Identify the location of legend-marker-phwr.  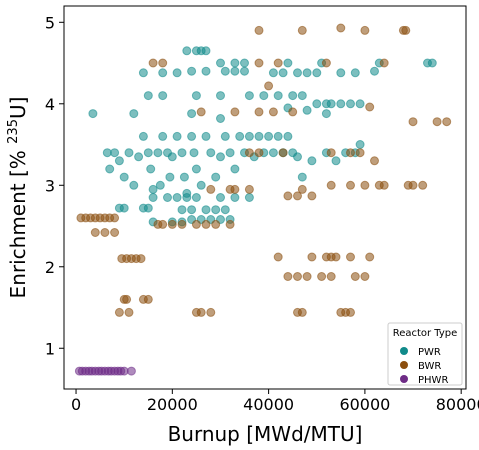
(404, 379).